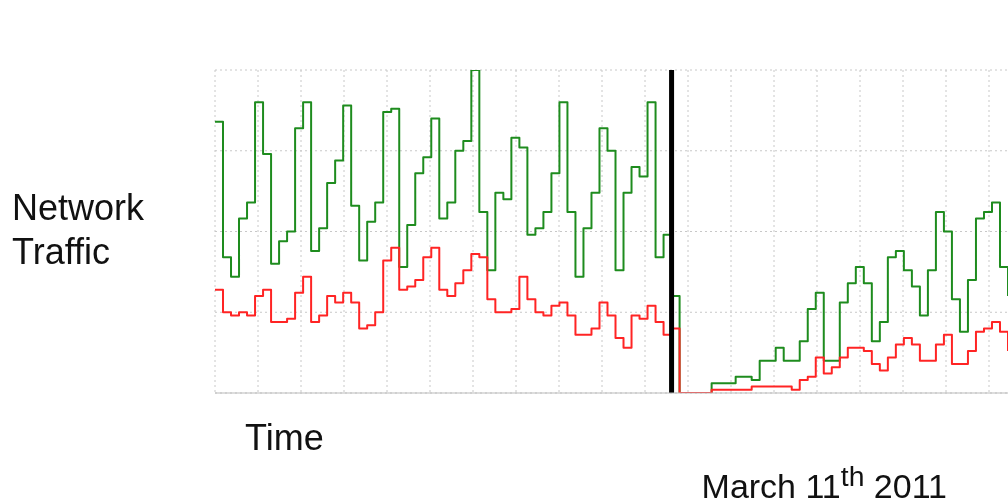 This screenshot has height=501, width=1008. I want to click on x-axis-title: Time, so click(284, 438).